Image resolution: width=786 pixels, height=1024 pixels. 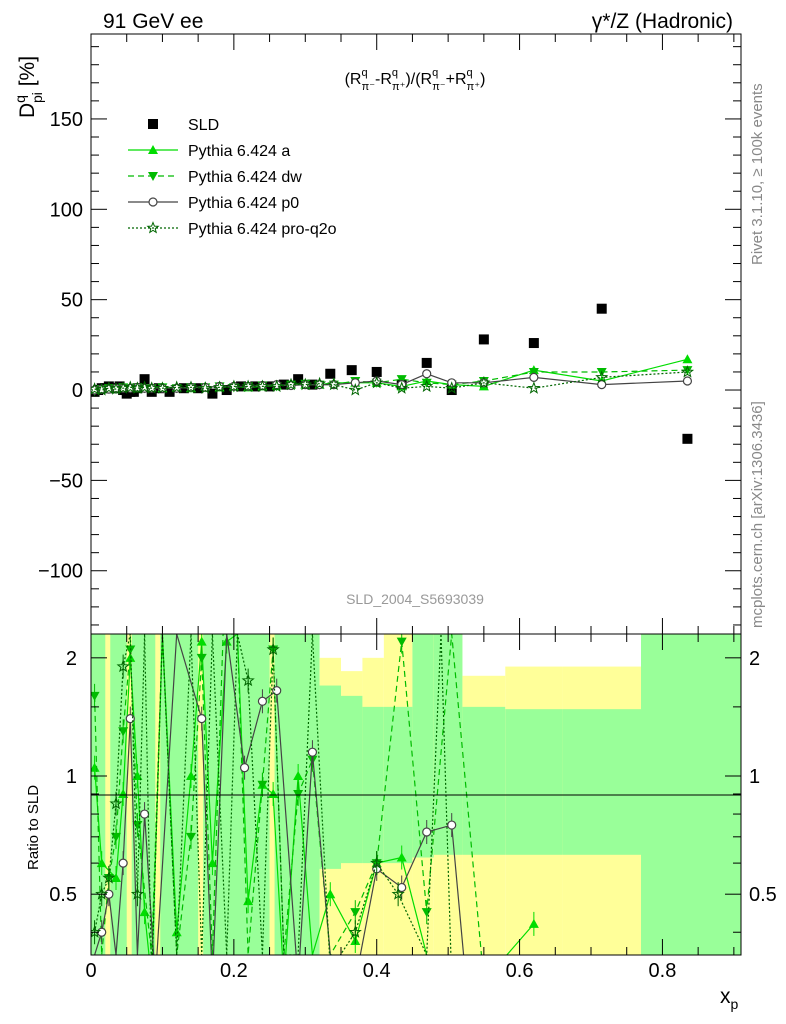 What do you see at coordinates (415, 599) in the screenshot?
I see `analysis-watermark: SLD_2004_S5693039` at bounding box center [415, 599].